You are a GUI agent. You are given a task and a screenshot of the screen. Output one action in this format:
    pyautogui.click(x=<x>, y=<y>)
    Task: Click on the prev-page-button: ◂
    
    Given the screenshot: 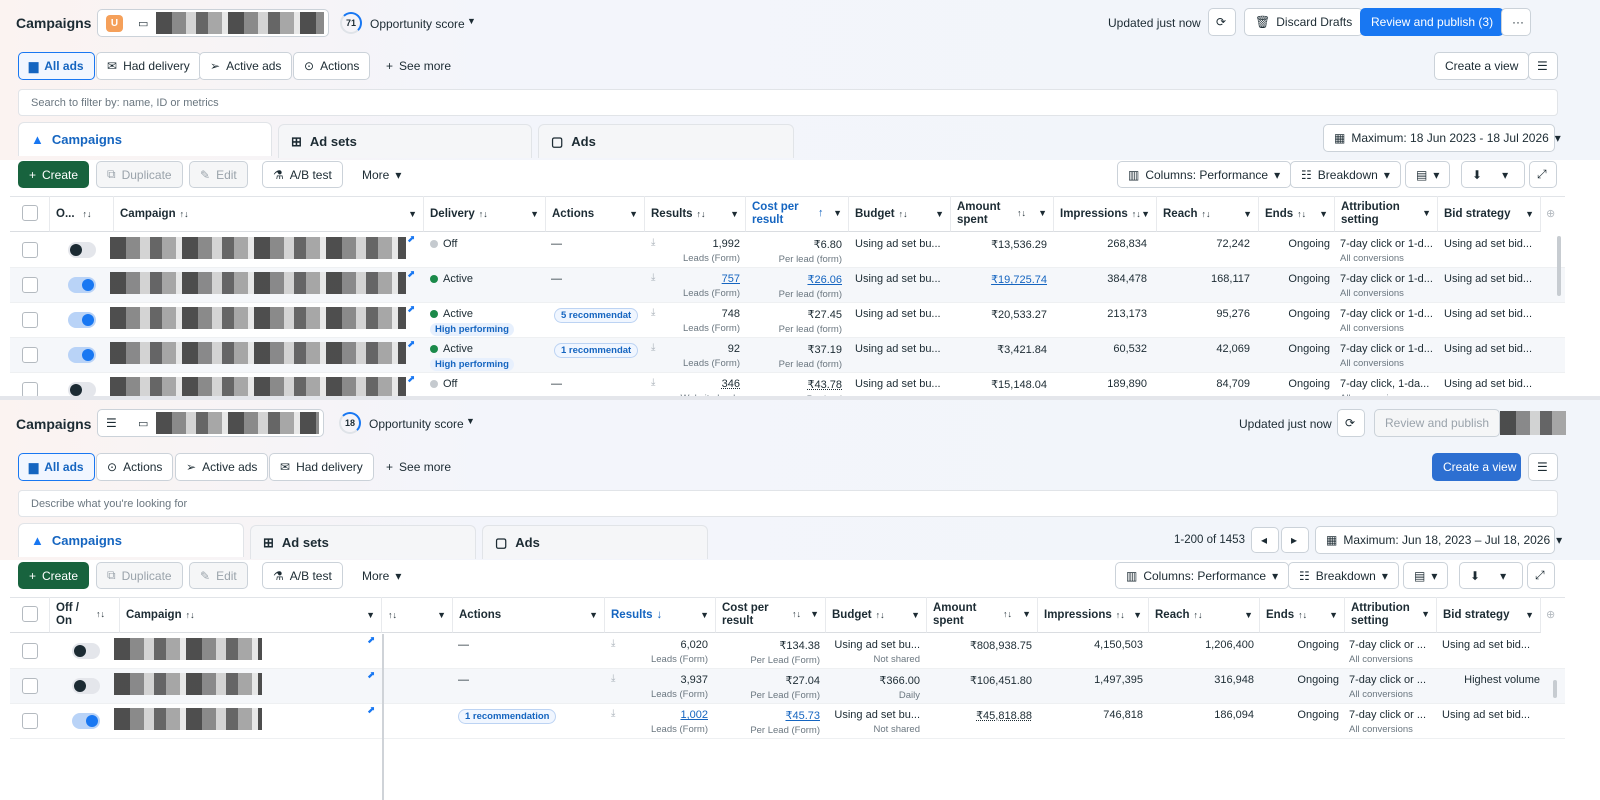 What is the action you would take?
    pyautogui.click(x=1265, y=540)
    